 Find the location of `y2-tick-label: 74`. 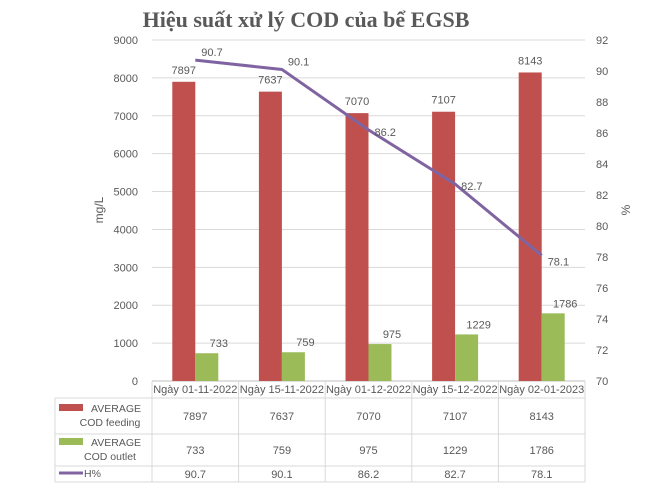

y2-tick-label: 74 is located at coordinates (602, 320).